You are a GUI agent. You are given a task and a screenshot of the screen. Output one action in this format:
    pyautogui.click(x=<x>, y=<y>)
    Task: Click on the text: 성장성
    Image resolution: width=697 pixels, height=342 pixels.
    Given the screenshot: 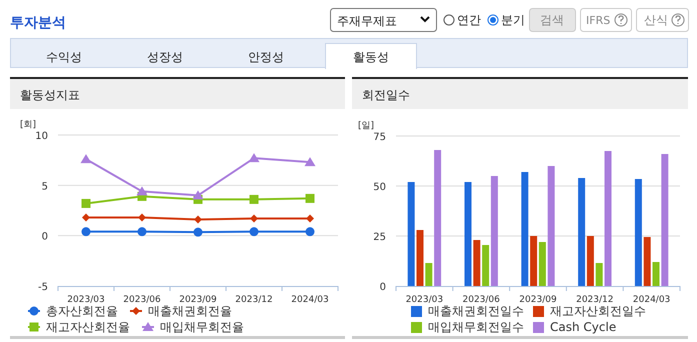 What is the action you would take?
    pyautogui.click(x=165, y=57)
    